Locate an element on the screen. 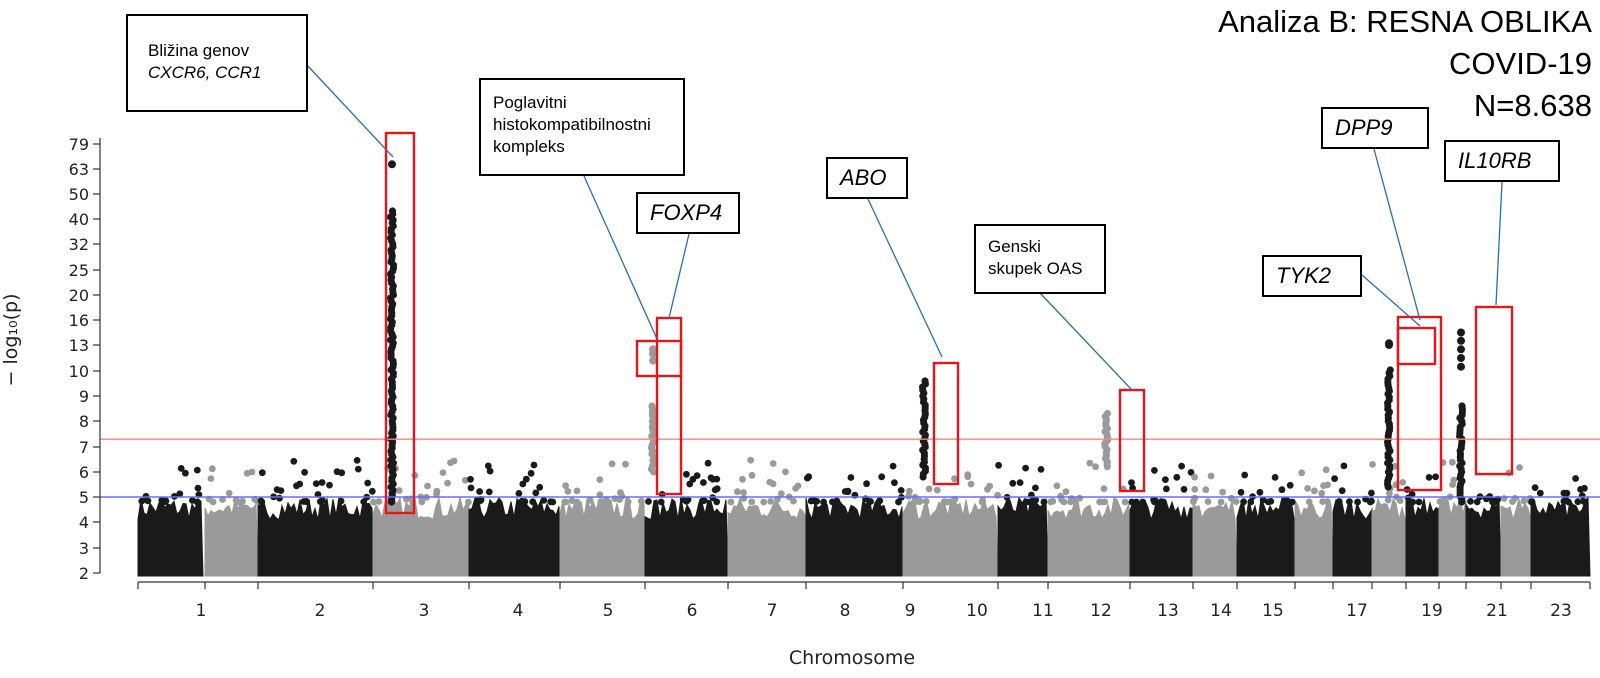 The height and width of the screenshot is (678, 1600). y-tick-label: 4 is located at coordinates (84, 522).